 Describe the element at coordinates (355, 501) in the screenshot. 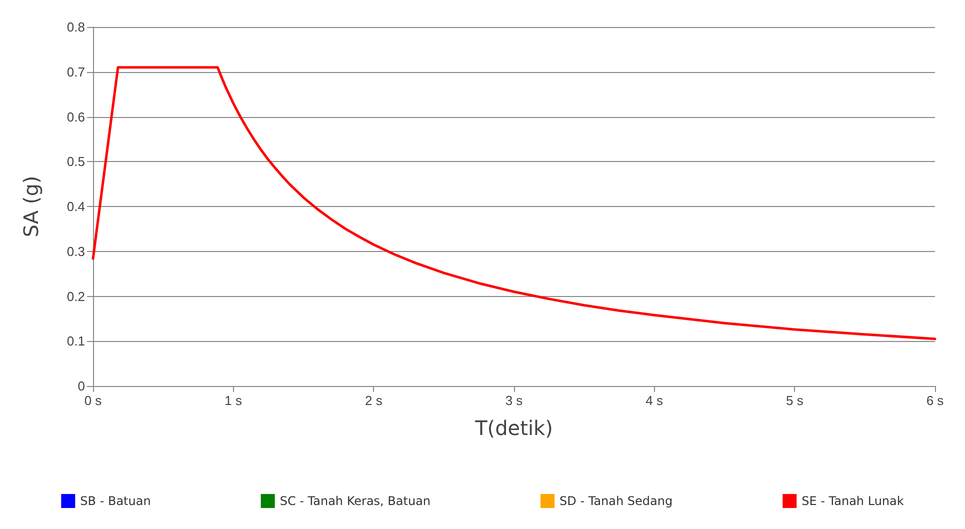

I see `legend-label: SC - Tanah Keras, Batuan` at that location.